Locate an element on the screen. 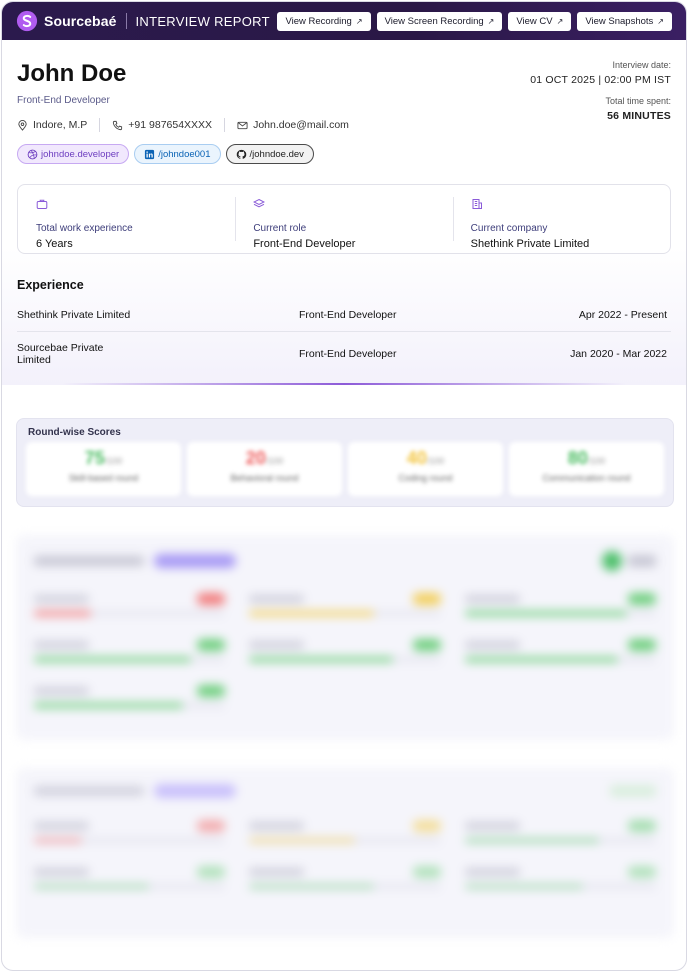 The width and height of the screenshot is (688, 972). round-score is located at coordinates (629, 561).